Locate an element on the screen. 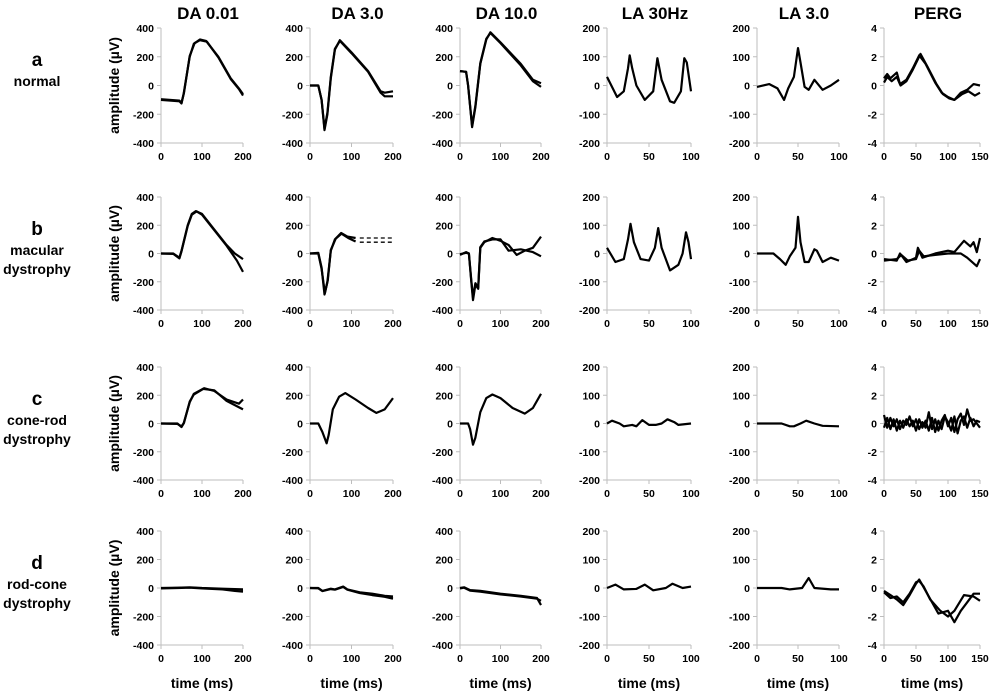 This screenshot has height=698, width=992. column-title: LA 3.0 is located at coordinates (804, 13).